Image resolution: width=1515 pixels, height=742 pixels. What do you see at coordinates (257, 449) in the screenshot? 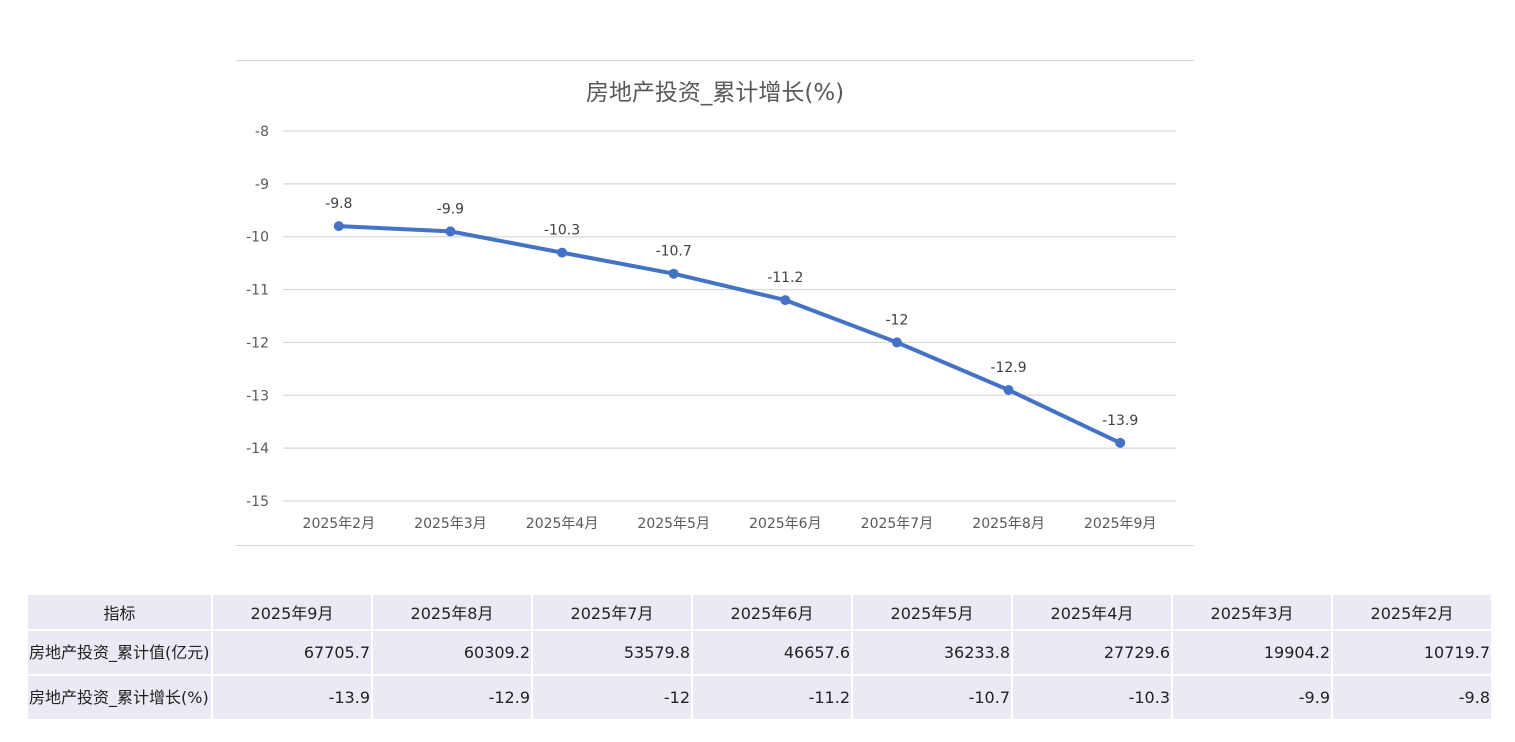
I see `y-tick-label: -14` at bounding box center [257, 449].